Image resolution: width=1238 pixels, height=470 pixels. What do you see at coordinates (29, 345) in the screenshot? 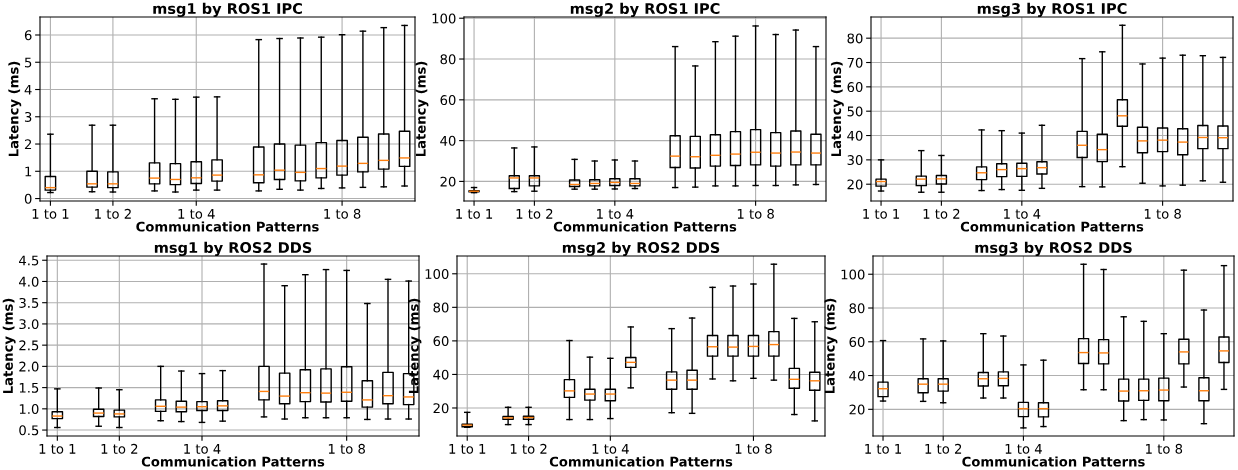
I see `y-tick-label: 2.5` at bounding box center [29, 345].